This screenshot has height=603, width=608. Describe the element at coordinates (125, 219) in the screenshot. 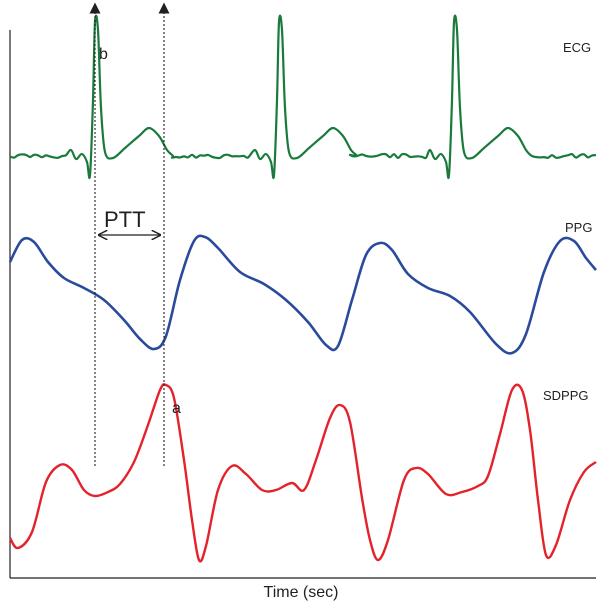

I see `ptt-label: PTT` at that location.